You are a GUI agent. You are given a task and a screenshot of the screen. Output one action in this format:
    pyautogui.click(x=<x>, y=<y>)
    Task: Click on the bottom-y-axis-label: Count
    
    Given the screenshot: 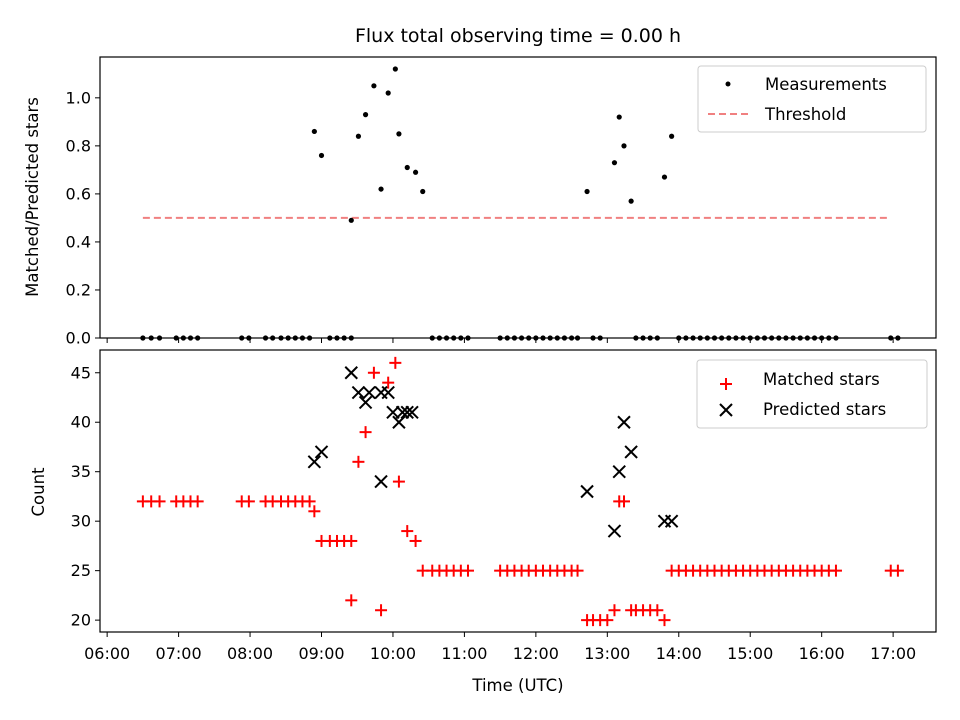 What is the action you would take?
    pyautogui.click(x=38, y=492)
    